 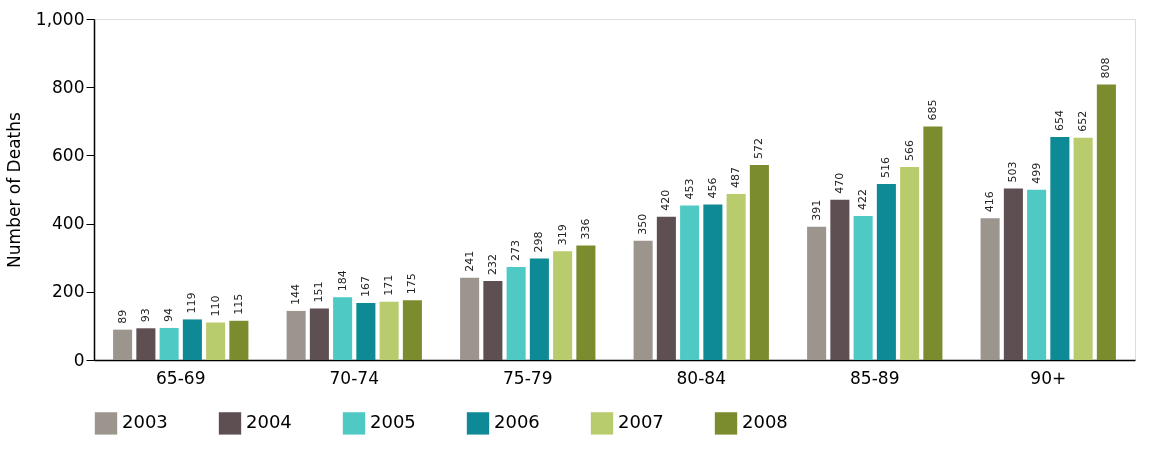 What do you see at coordinates (643, 224) in the screenshot?
I see `data-label: 350` at bounding box center [643, 224].